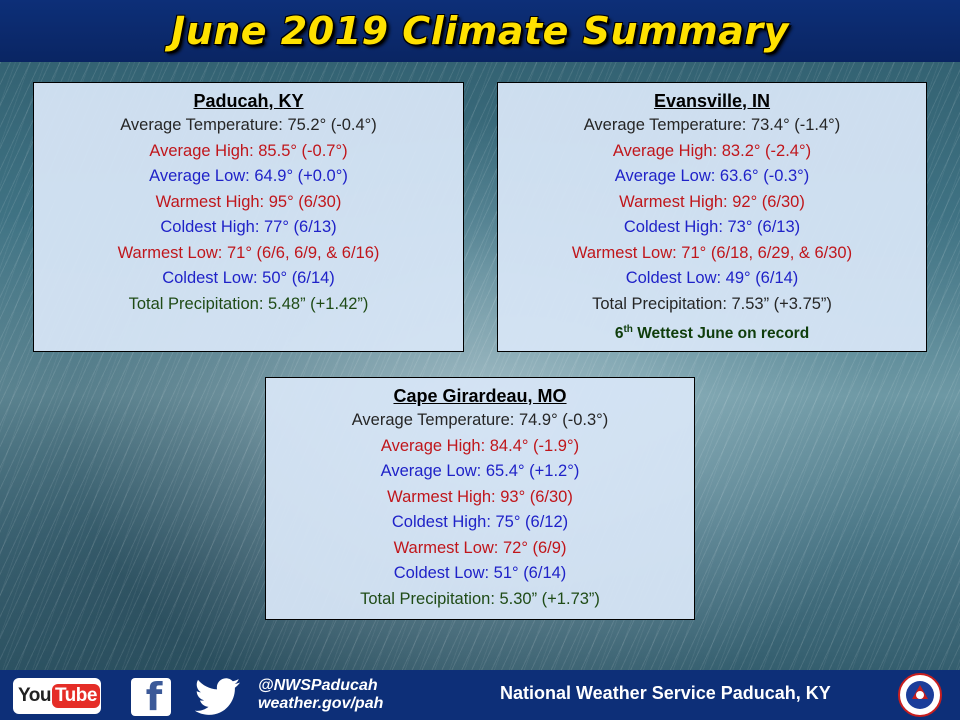  Describe the element at coordinates (628, 329) in the screenshot. I see `record-rank-suffix: th` at that location.